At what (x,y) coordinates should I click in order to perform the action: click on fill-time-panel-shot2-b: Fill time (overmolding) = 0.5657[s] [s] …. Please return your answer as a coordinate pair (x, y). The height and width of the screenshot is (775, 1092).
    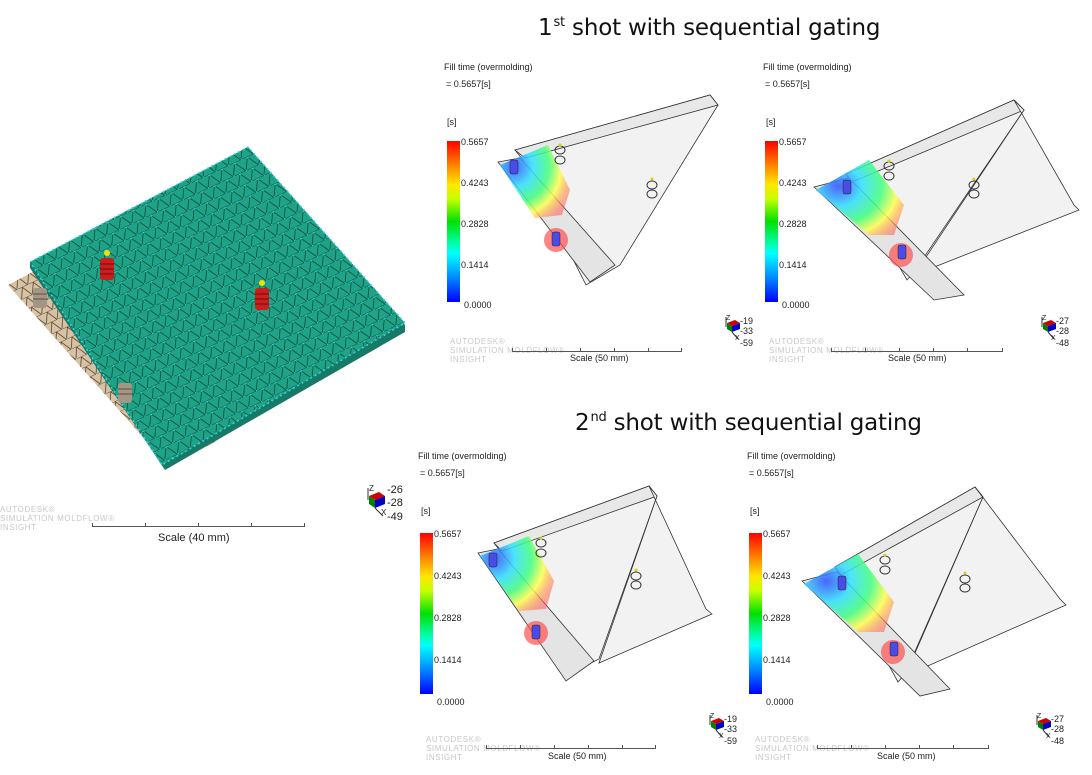
    Looking at the image, I should click on (917, 612).